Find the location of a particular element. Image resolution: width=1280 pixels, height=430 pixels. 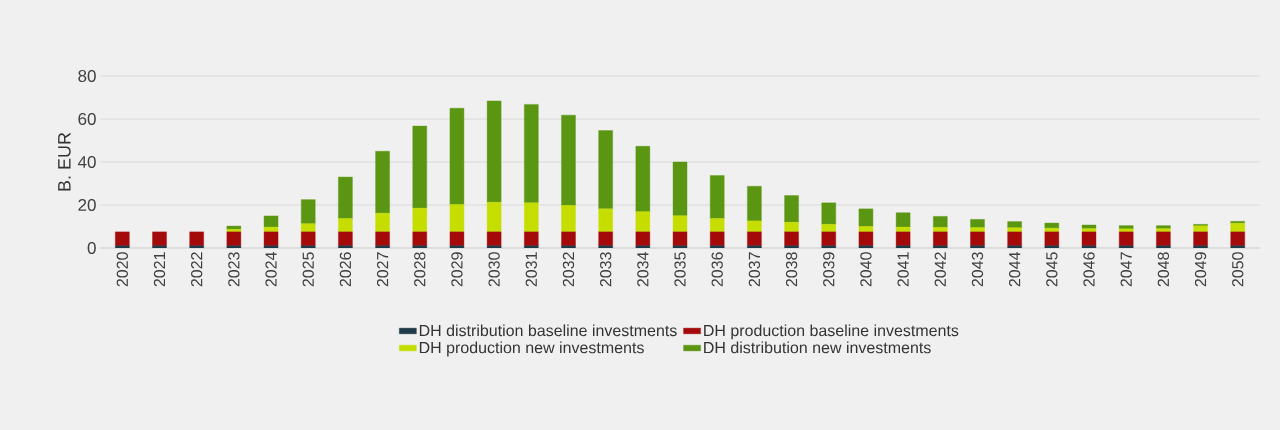

x-tick-label: 2043 is located at coordinates (977, 269).